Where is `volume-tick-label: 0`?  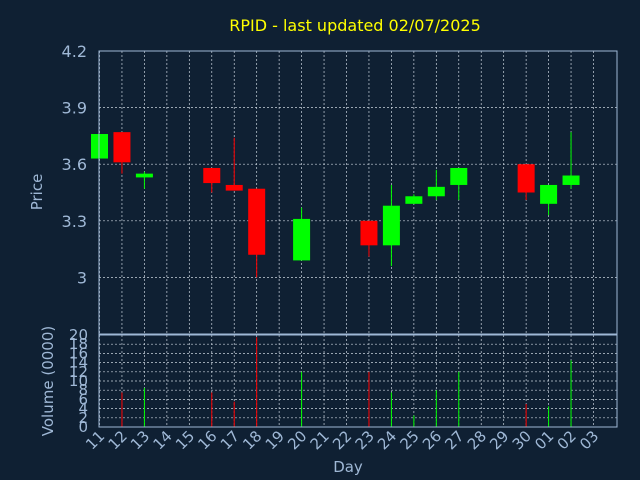 volume-tick-label: 0 is located at coordinates (83, 427).